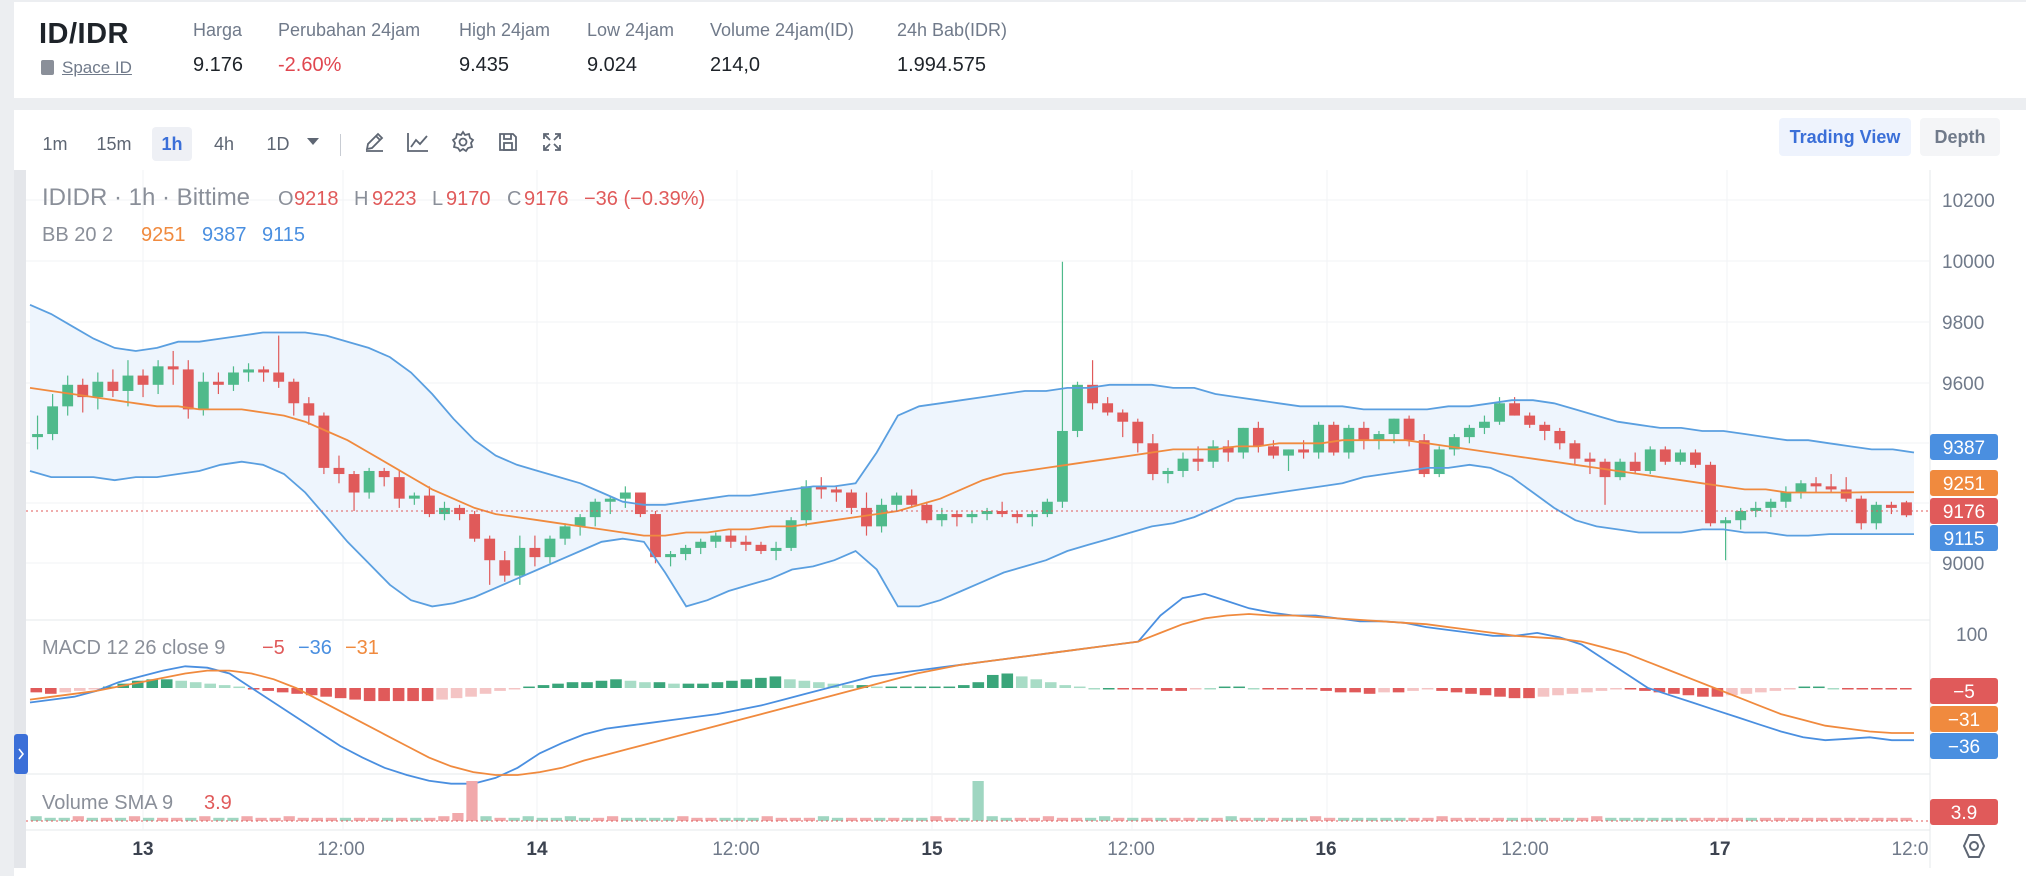 This screenshot has height=876, width=2026. What do you see at coordinates (114, 144) in the screenshot?
I see `interval-15m: 15m` at bounding box center [114, 144].